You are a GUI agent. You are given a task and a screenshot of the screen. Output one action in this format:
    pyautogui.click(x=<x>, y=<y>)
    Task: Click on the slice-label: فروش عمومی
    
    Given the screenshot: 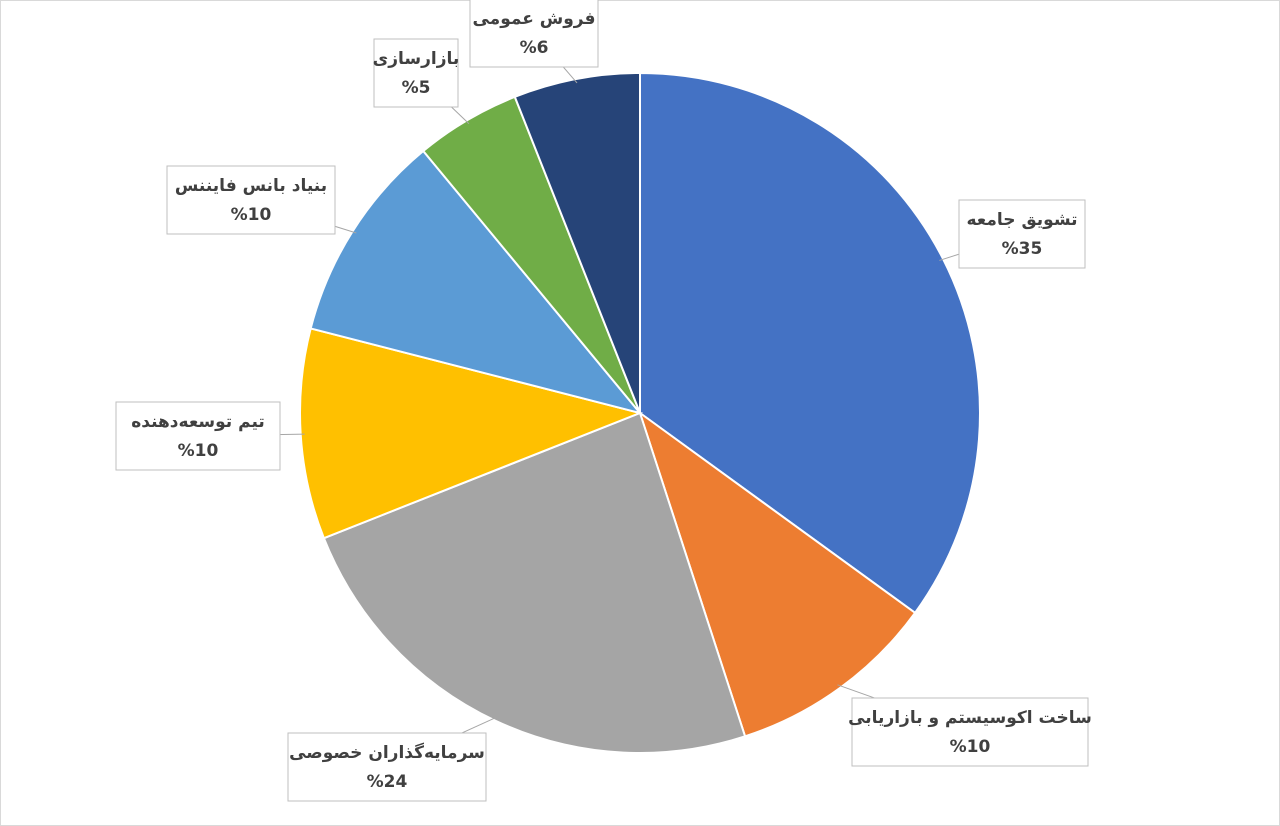 What is the action you would take?
    pyautogui.click(x=533, y=19)
    